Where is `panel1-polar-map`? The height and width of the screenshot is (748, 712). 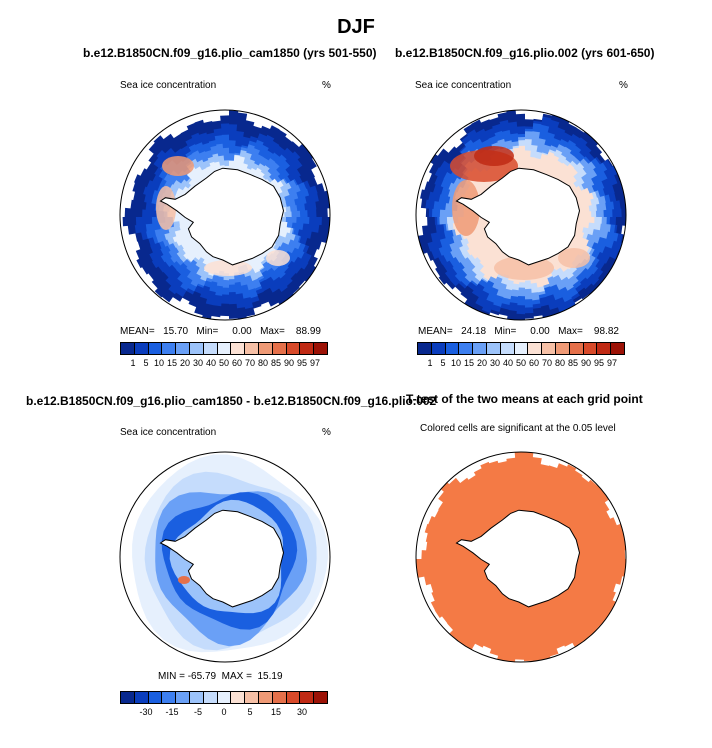
panel1-polar-map is located at coordinates (225, 215).